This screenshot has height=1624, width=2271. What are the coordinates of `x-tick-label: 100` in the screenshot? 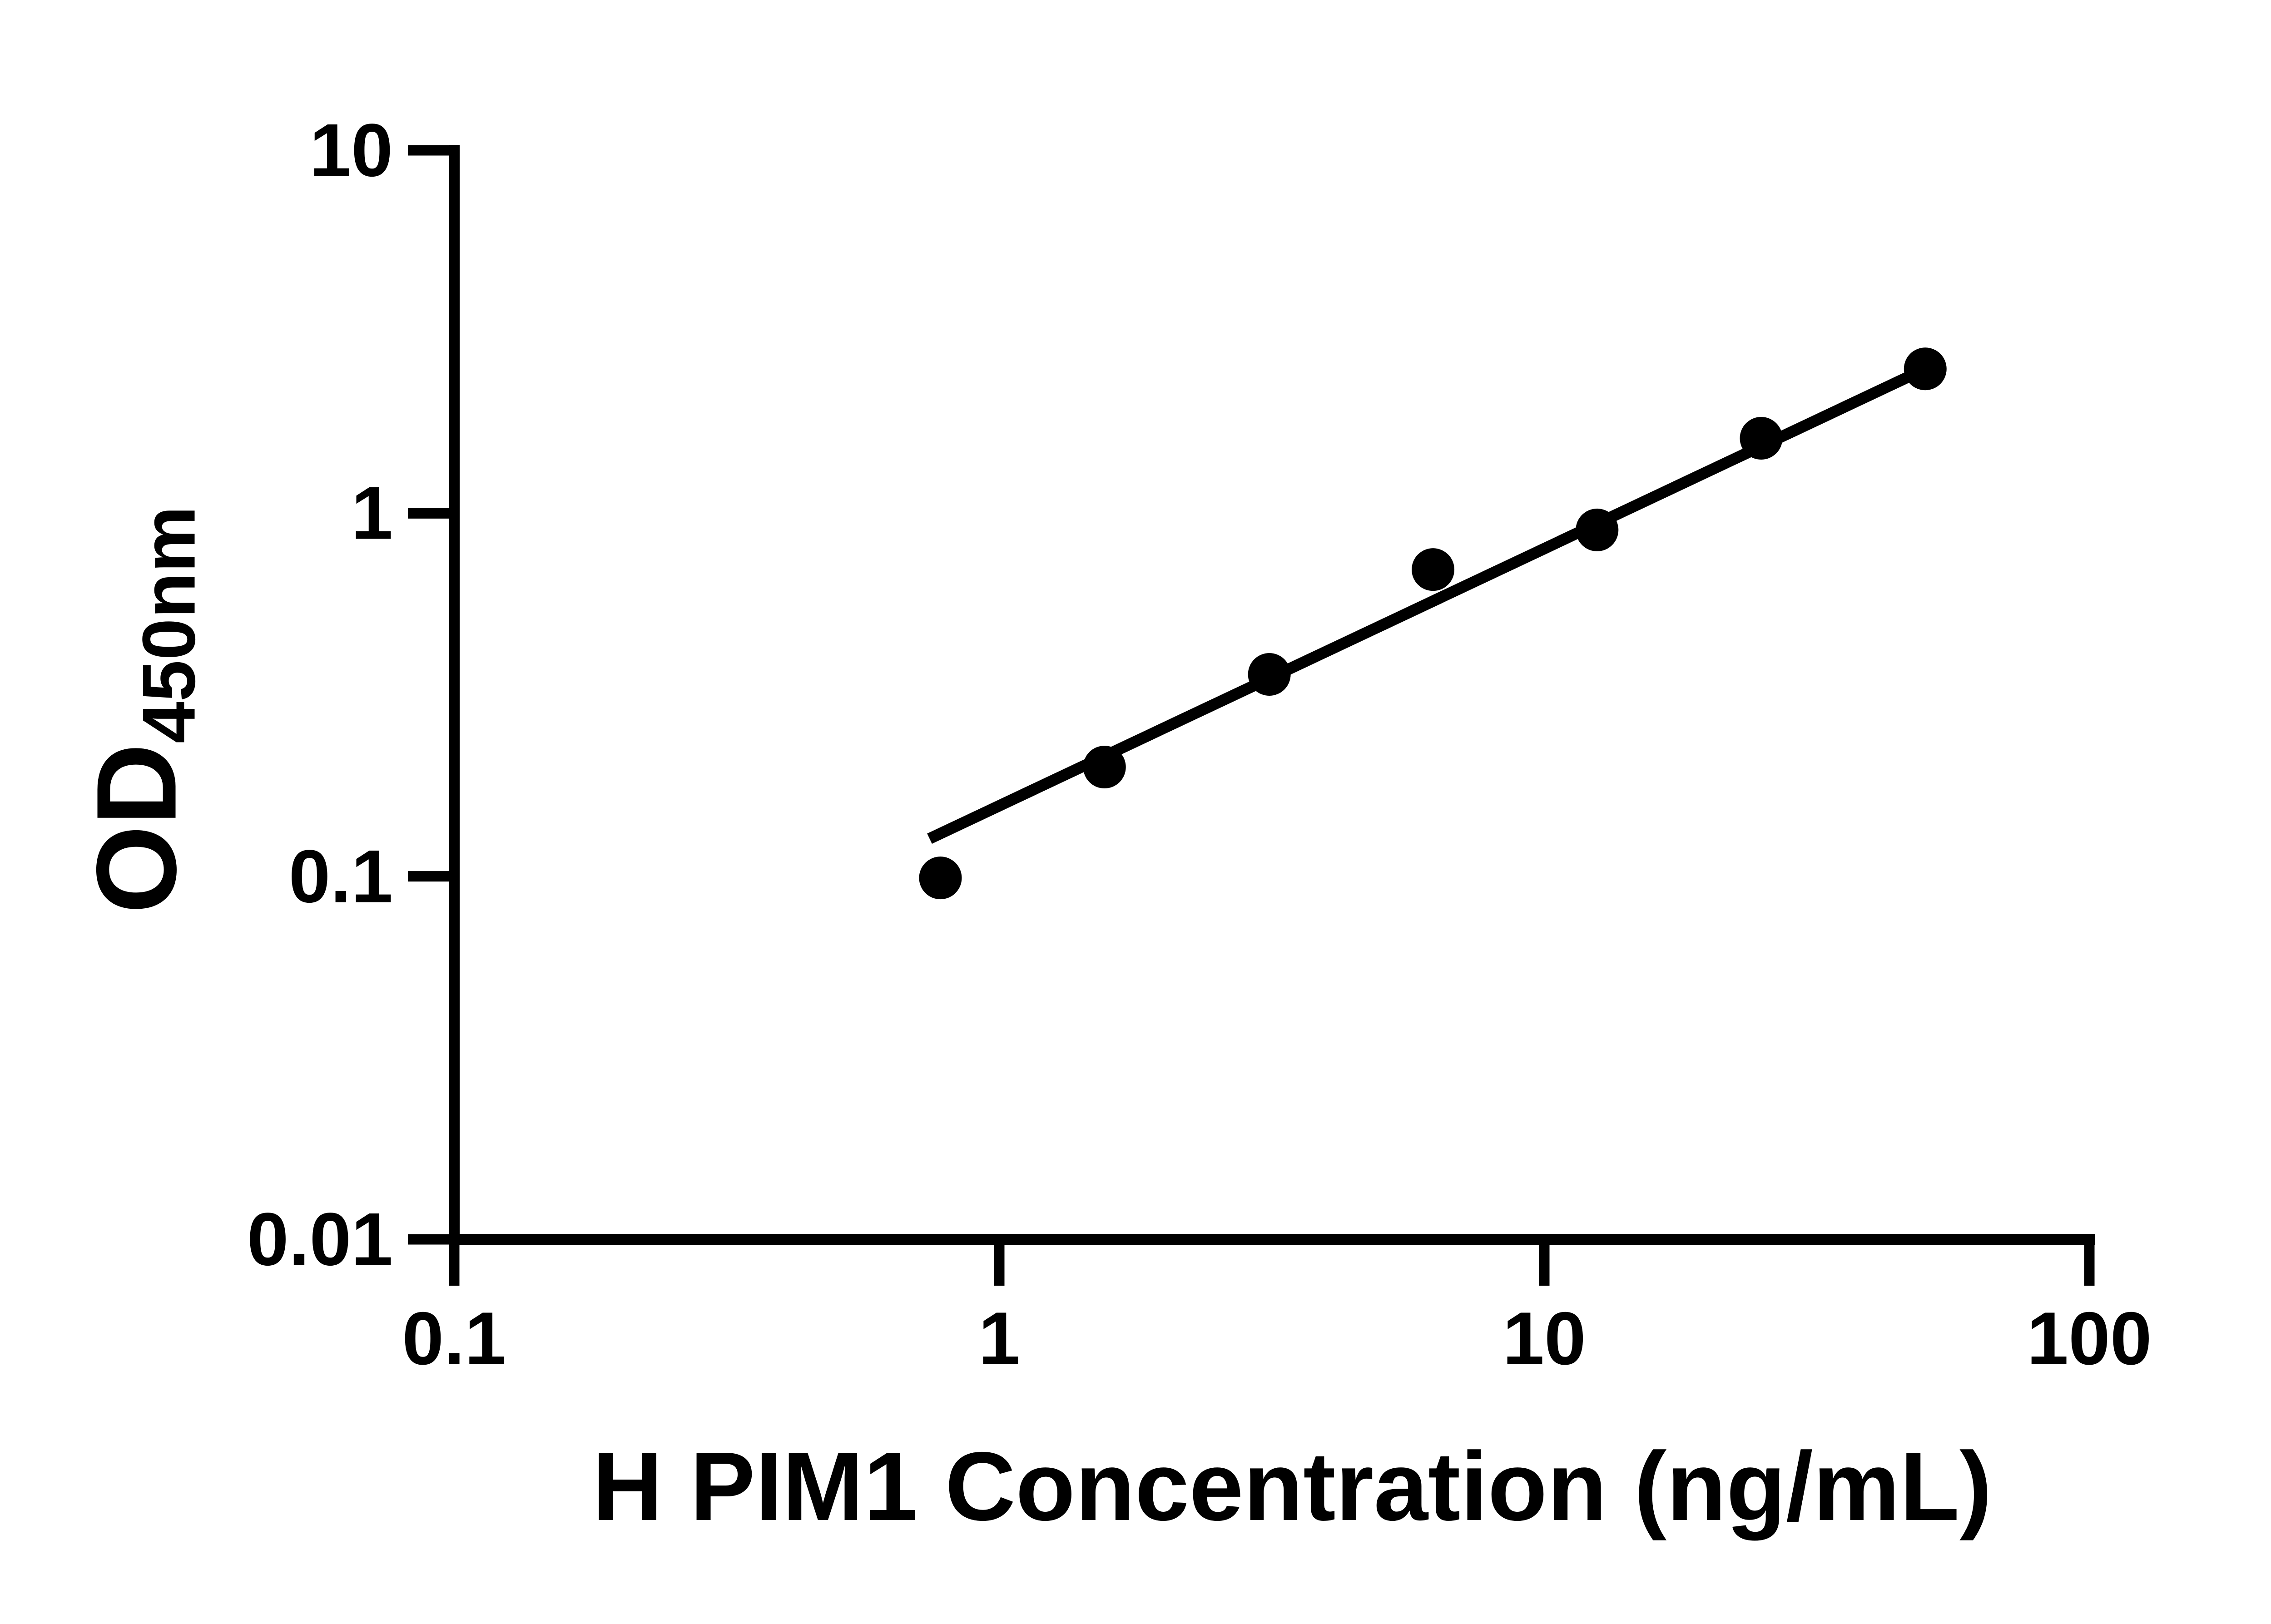 It's located at (2089, 1338).